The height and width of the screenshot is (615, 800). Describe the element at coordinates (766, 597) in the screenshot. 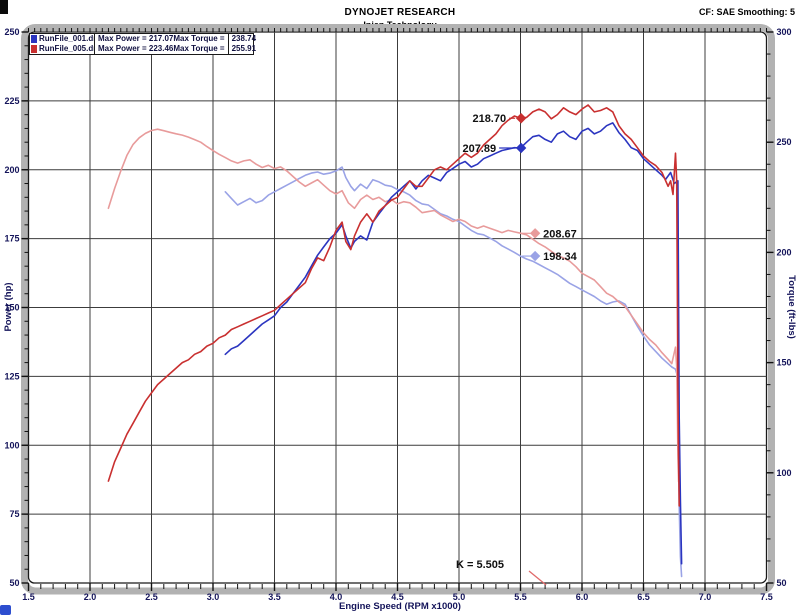

I see `svg-text: 7.5` at that location.